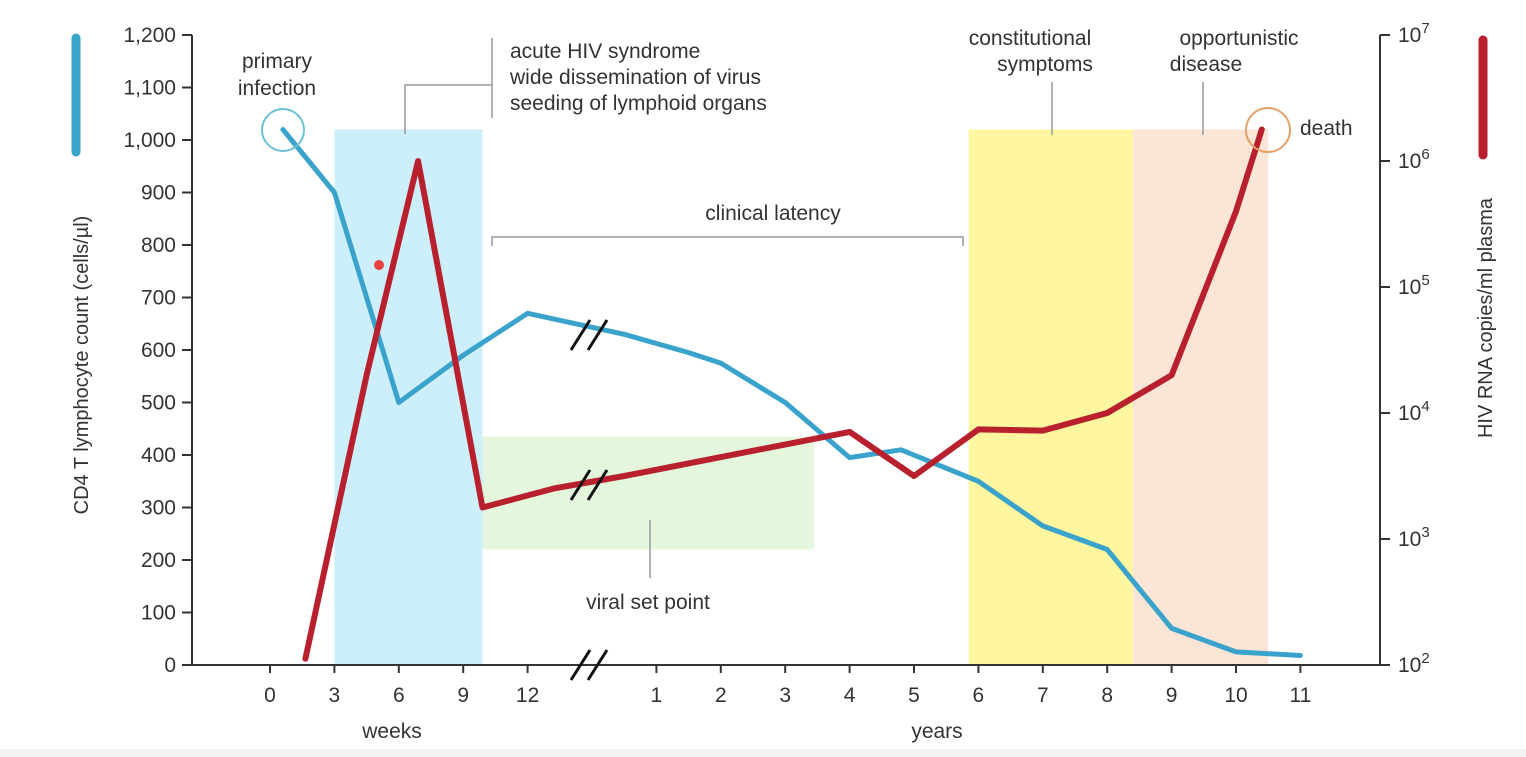 The width and height of the screenshot is (1526, 757). Describe the element at coordinates (283, 130) in the screenshot. I see `primary-infection-marker` at that location.